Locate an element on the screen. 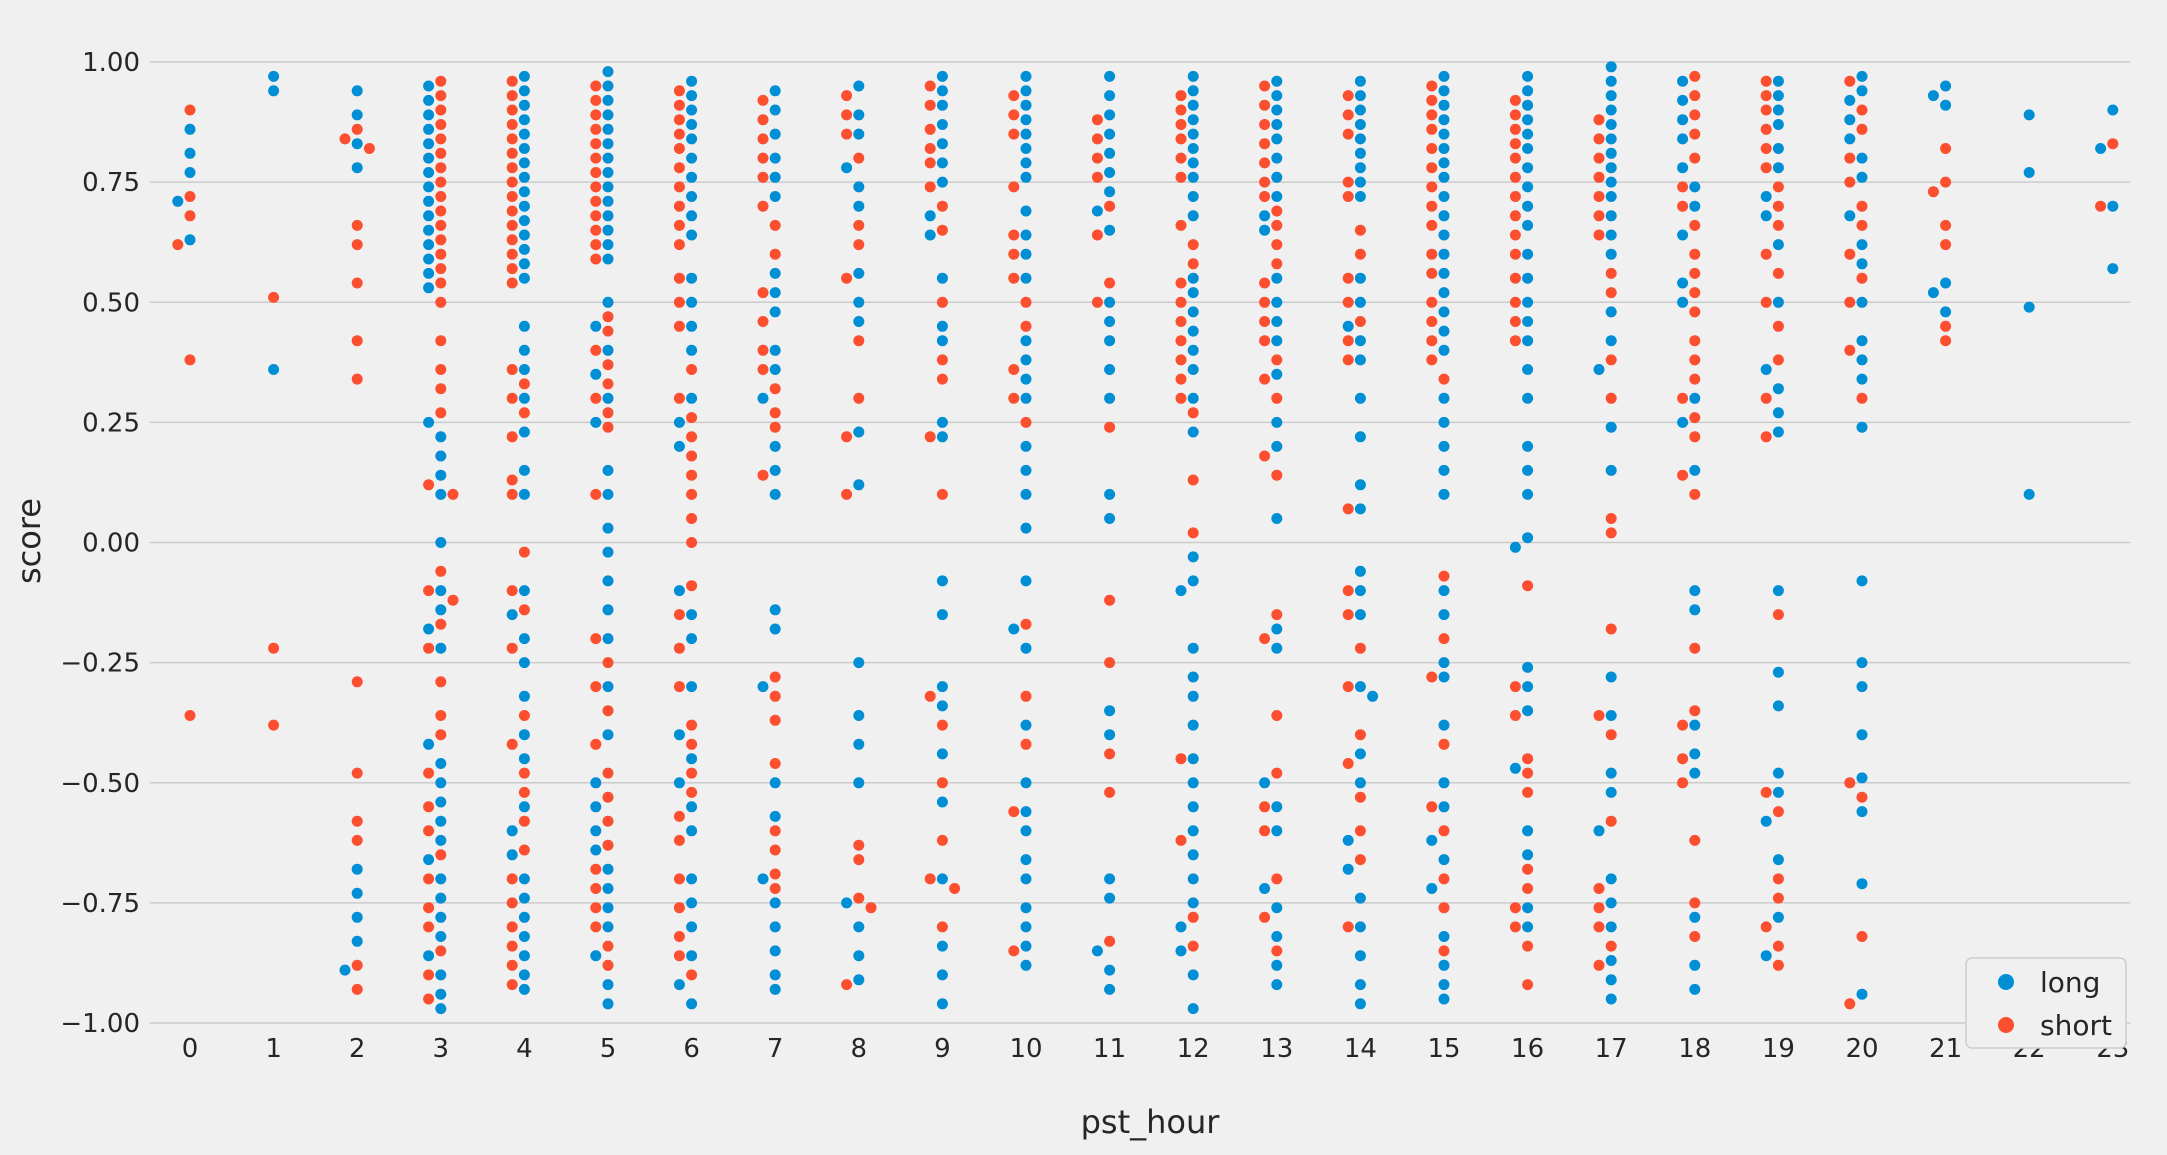  x-tick-label: 14 is located at coordinates (1360, 1049).